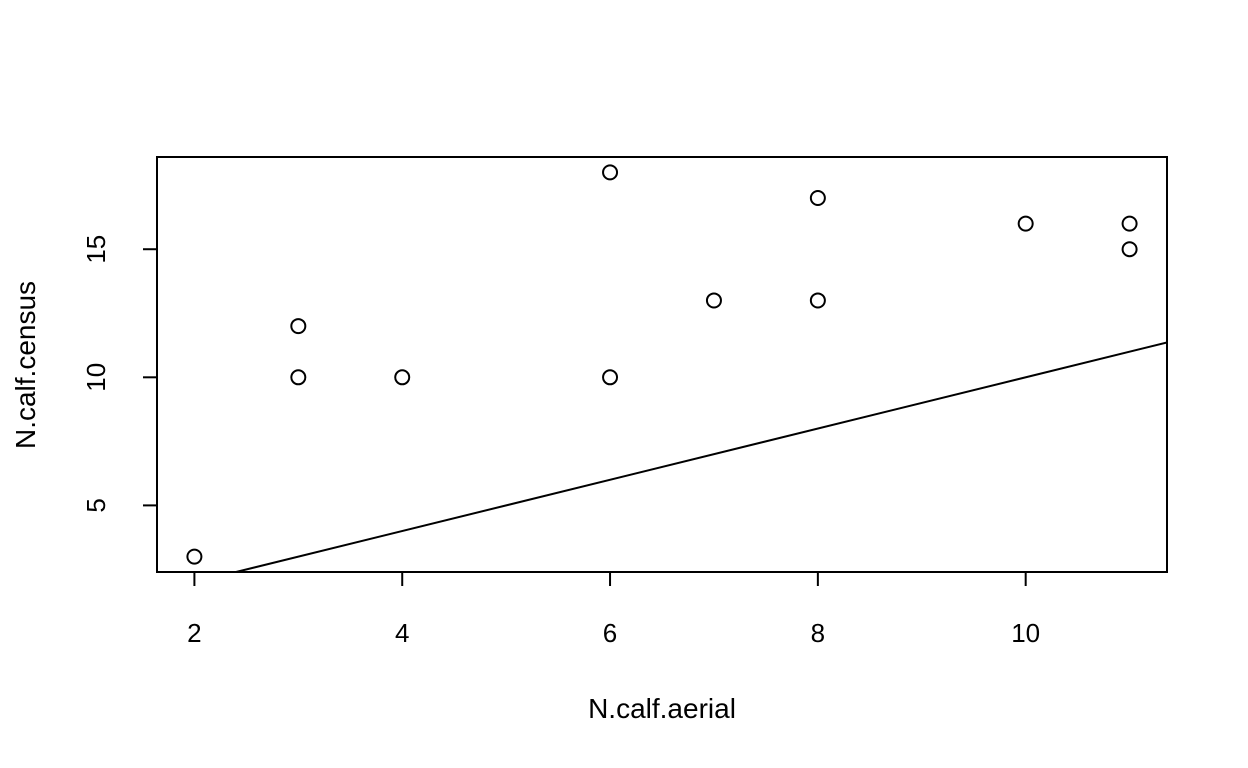  What do you see at coordinates (402, 633) in the screenshot?
I see `x-tick-label: 4` at bounding box center [402, 633].